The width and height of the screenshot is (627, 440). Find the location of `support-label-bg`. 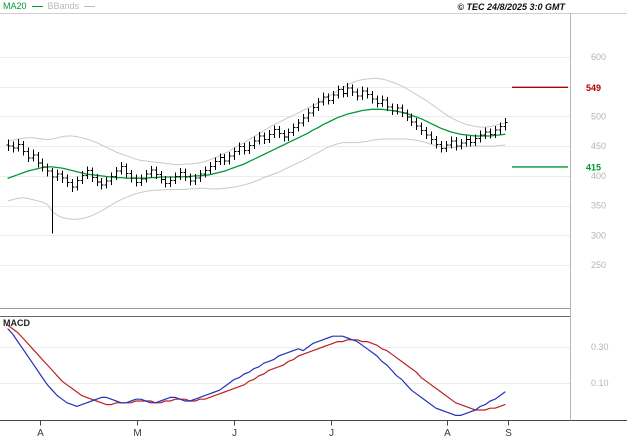

support-label-bg is located at coordinates (598, 167).